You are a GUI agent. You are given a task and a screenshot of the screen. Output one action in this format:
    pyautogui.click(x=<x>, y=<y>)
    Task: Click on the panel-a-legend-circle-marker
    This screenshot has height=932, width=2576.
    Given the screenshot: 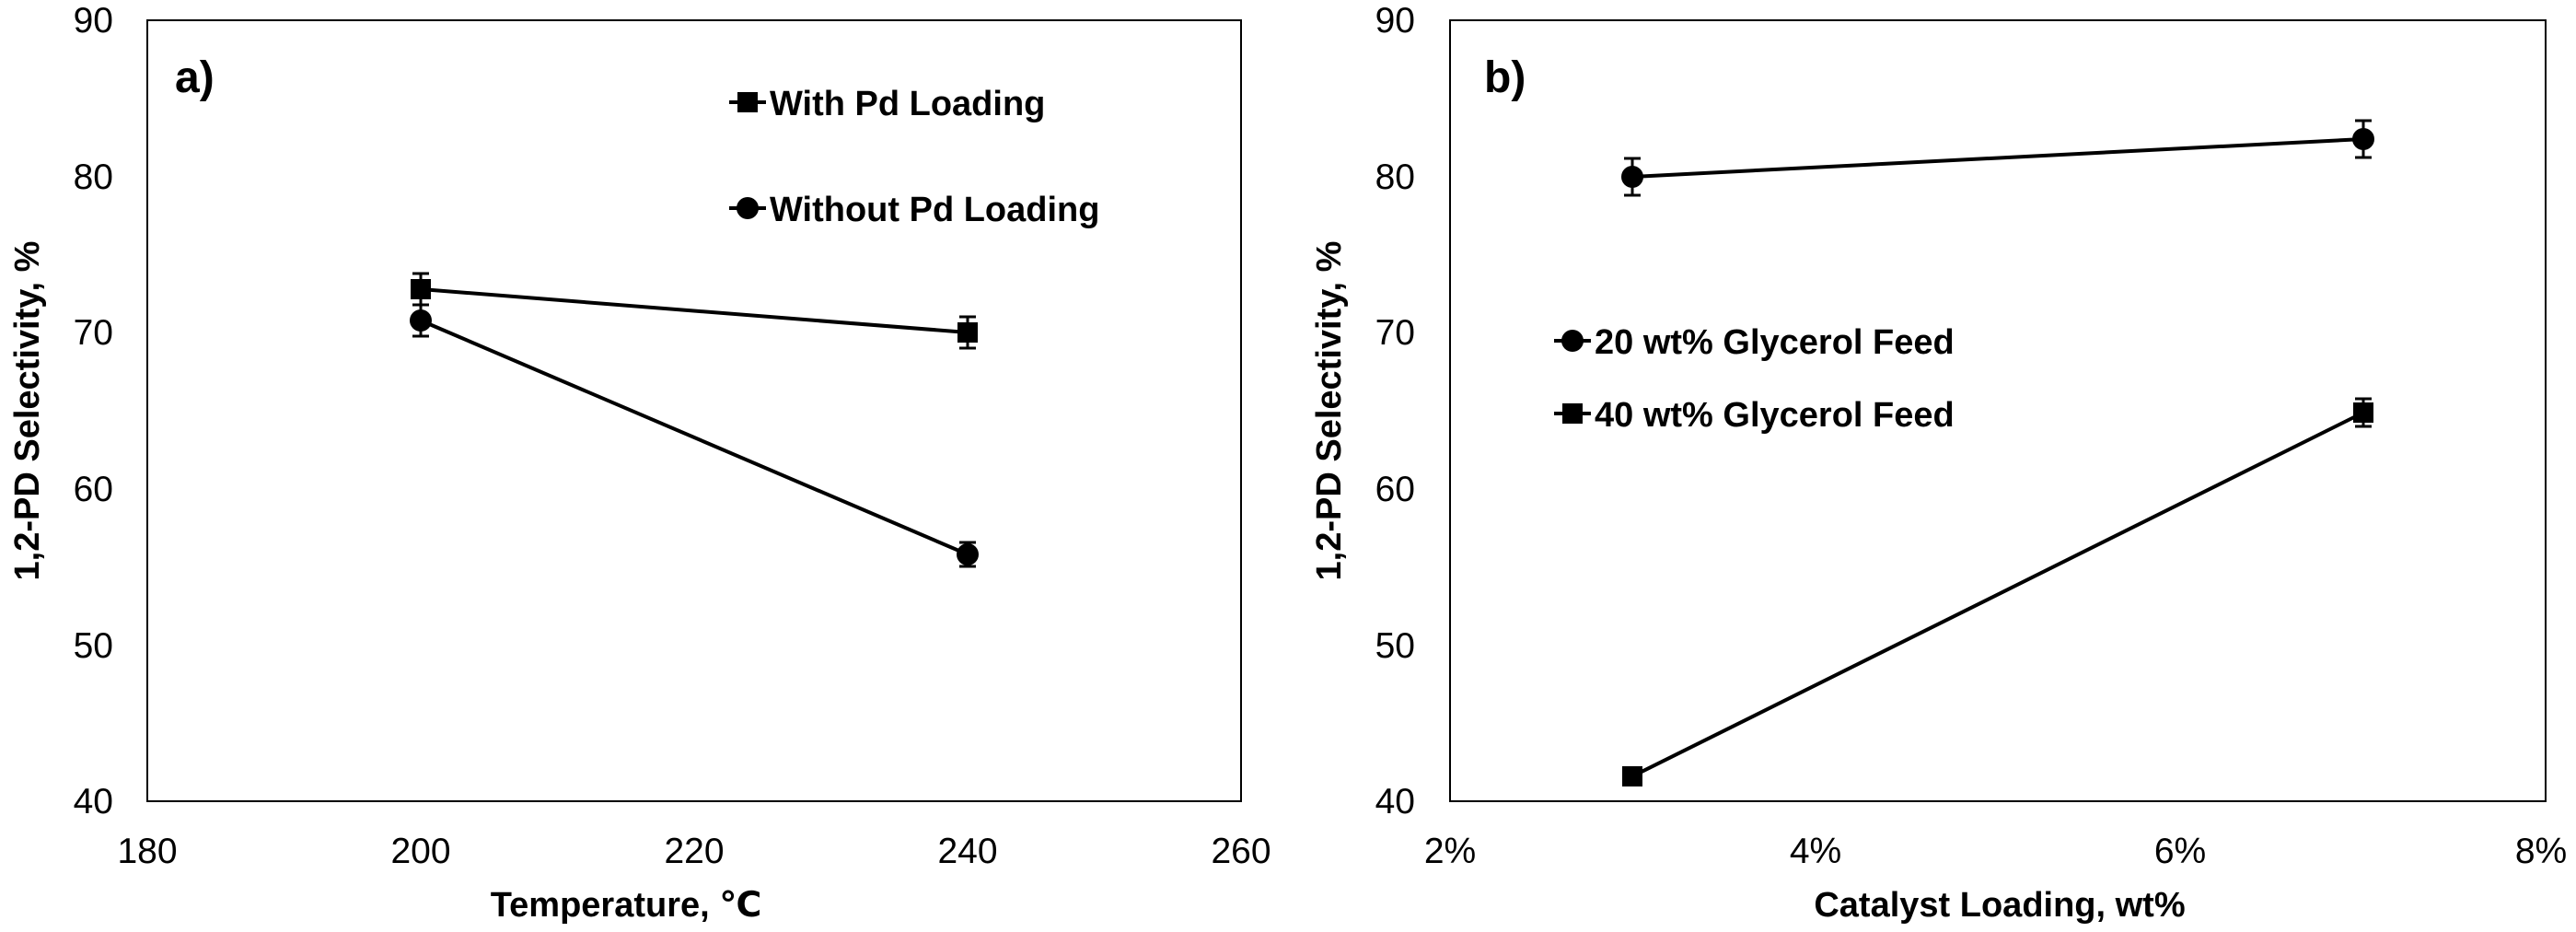 What is the action you would take?
    pyautogui.click(x=748, y=208)
    